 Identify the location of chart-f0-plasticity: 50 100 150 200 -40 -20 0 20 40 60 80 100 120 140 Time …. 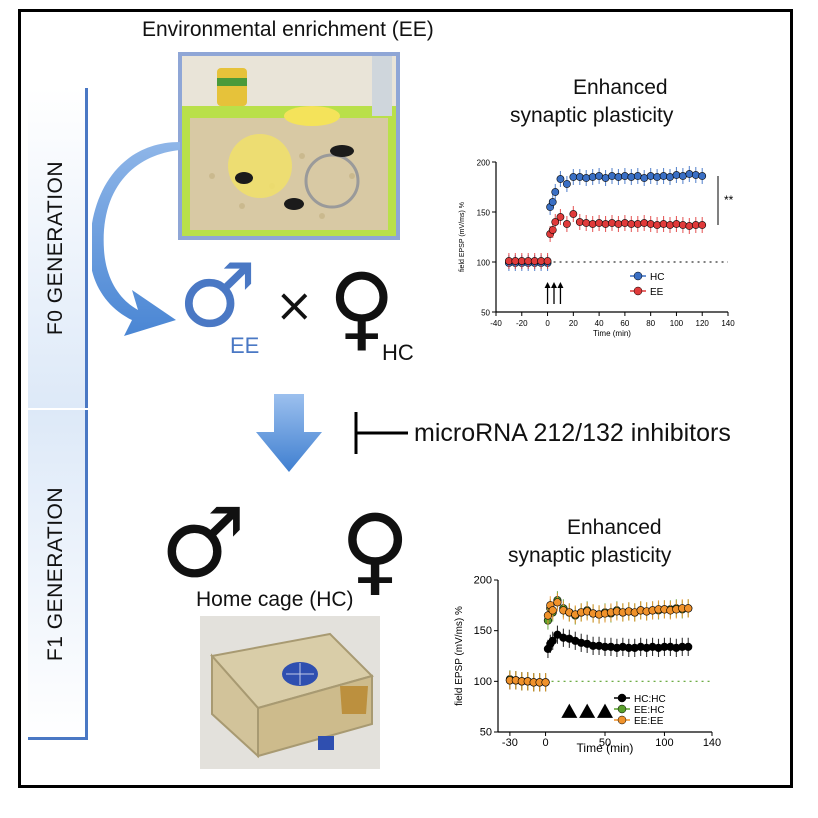
(597, 249).